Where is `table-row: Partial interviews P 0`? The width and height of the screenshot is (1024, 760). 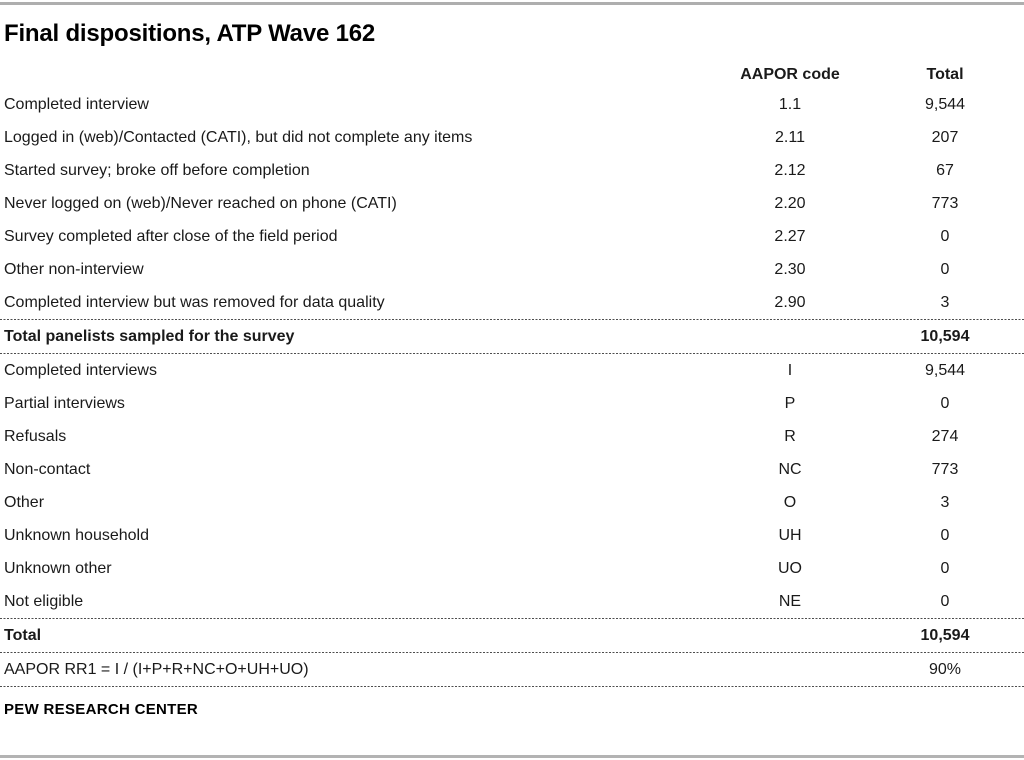
table-row: Partial interviews P 0 is located at coordinates (512, 403).